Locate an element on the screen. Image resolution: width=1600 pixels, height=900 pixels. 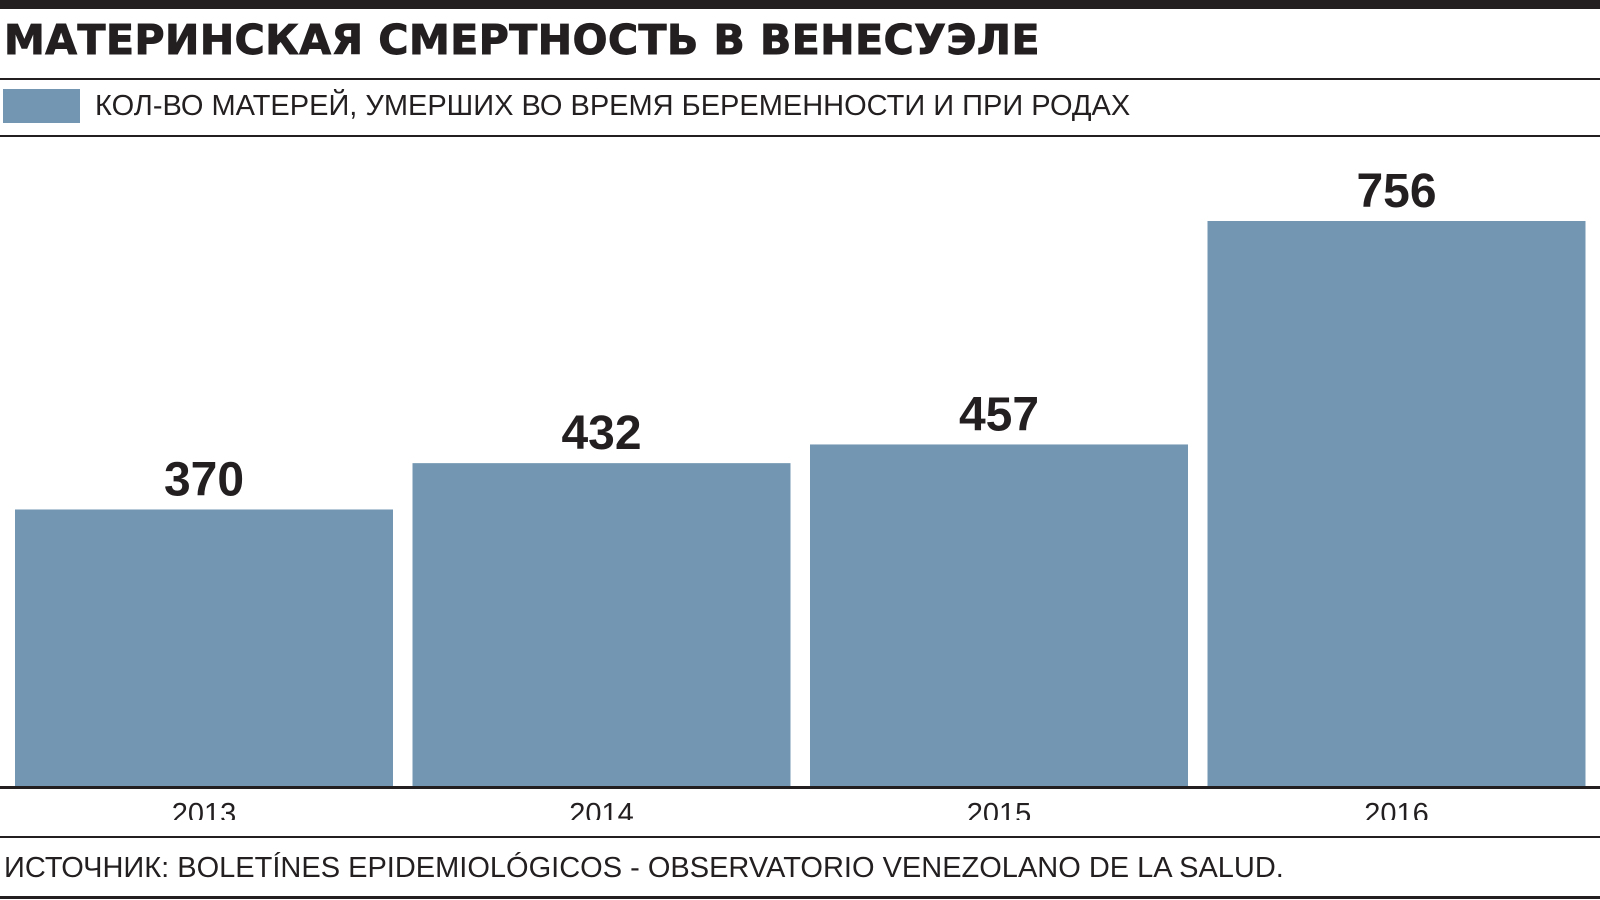
bottom-rule is located at coordinates (800, 897).